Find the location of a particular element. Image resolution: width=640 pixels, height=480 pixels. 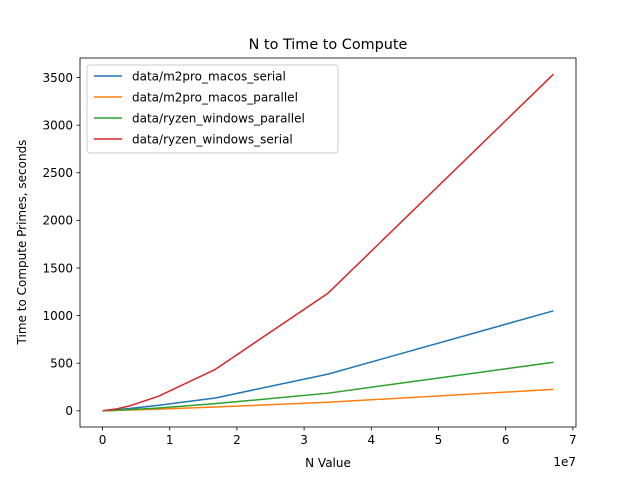

x-axis: 0 1 2 3 4 5 6 7 is located at coordinates (338, 437).